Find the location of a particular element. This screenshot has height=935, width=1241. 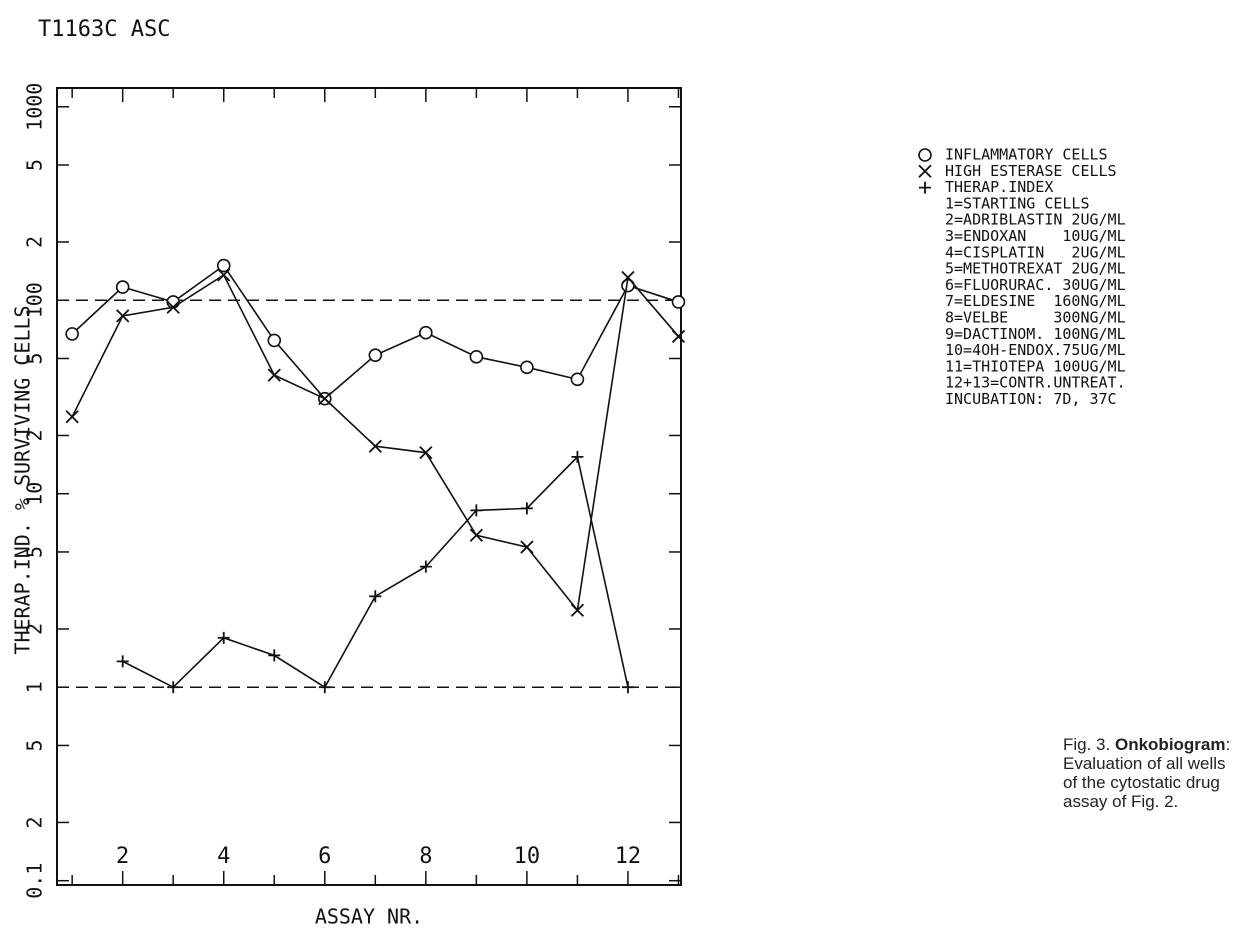

y-axis-label: THERAP.IND. % SURVIVING CELLS is located at coordinates (23, 479).